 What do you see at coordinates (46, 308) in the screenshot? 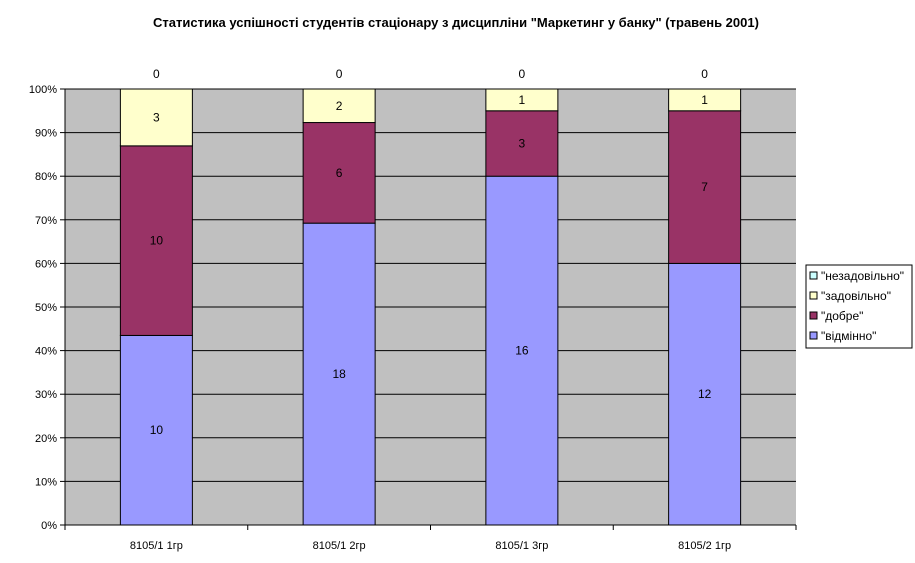
I see `y-tick-label: 50%` at bounding box center [46, 308].